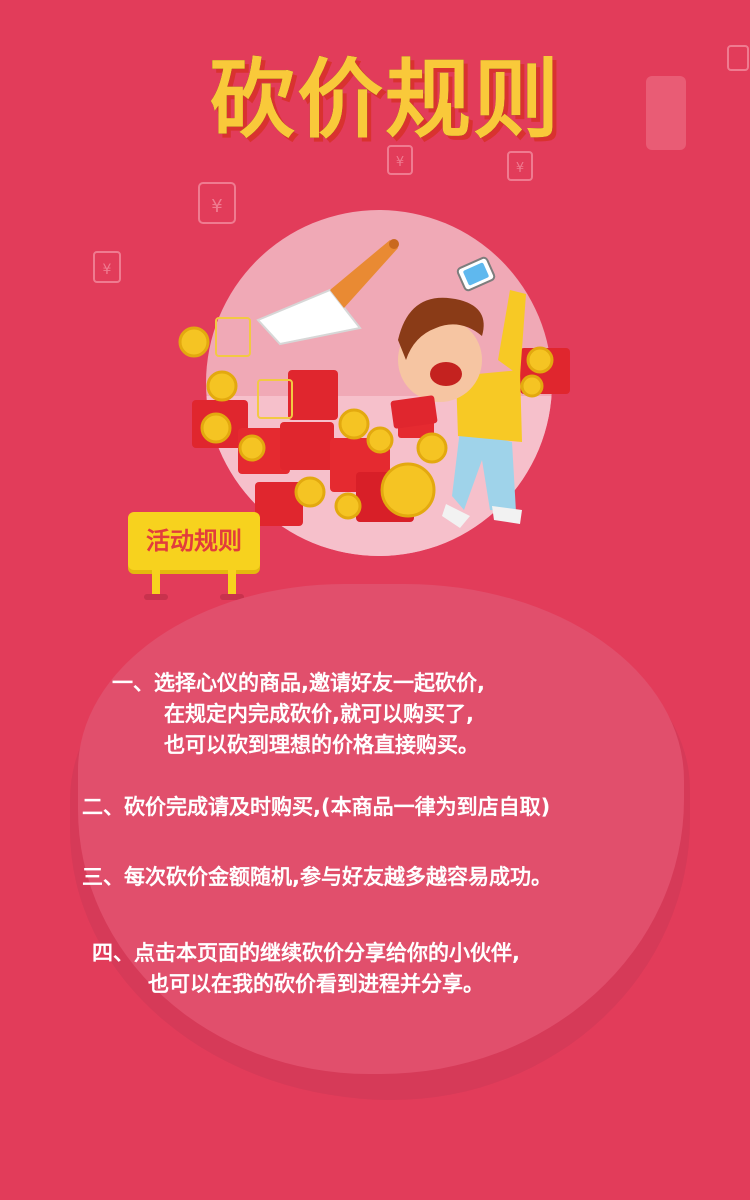 The height and width of the screenshot is (1200, 750). I want to click on cleaver-icon, so click(327, 292).